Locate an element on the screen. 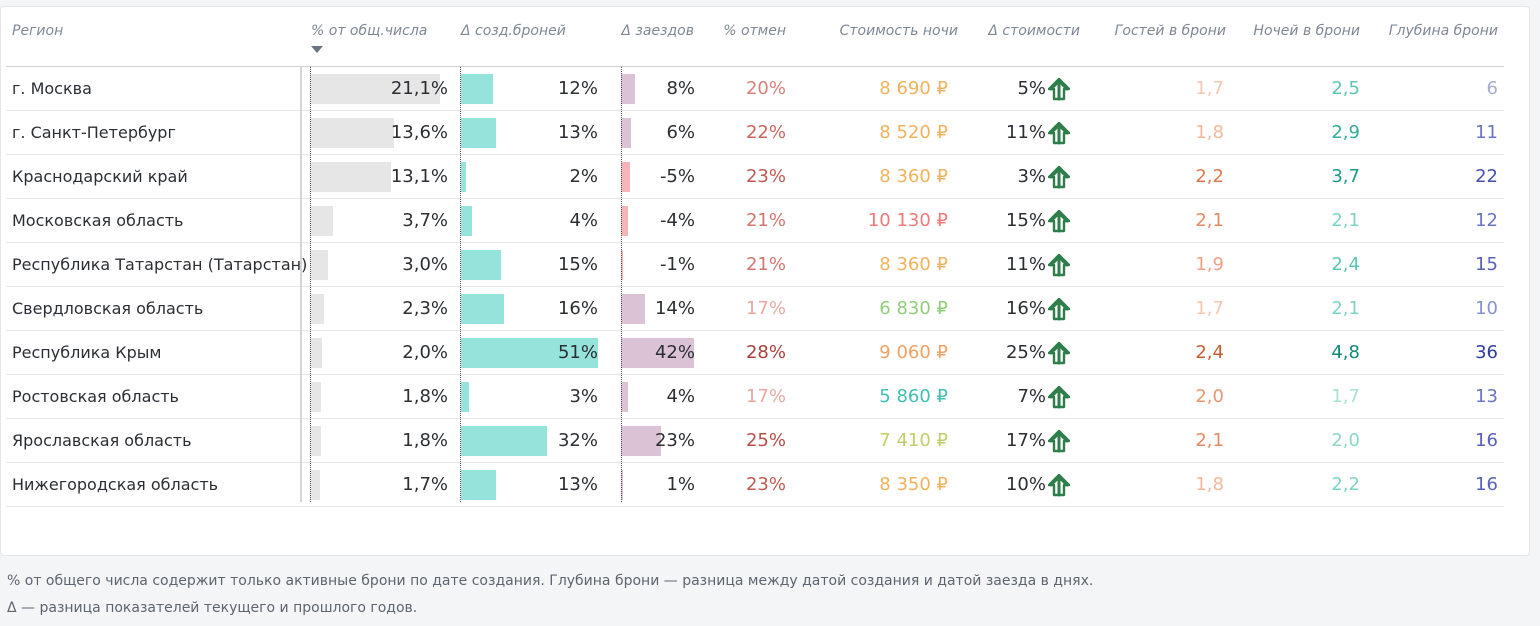  region-name: г. Санкт-Петербург is located at coordinates (94, 132).